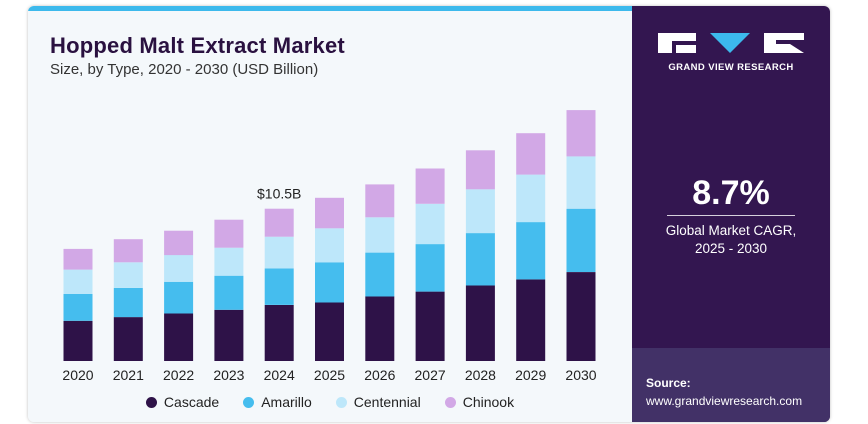  What do you see at coordinates (279, 333) in the screenshot?
I see `bar-cascade-2024` at bounding box center [279, 333].